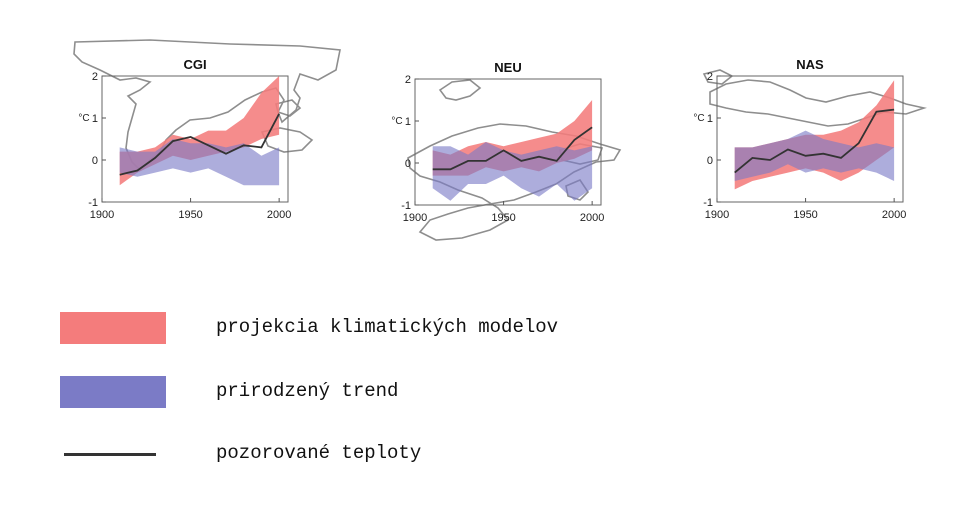 This screenshot has height=514, width=969. Describe the element at coordinates (194, 64) in the screenshot. I see `chart-title: CGI` at that location.